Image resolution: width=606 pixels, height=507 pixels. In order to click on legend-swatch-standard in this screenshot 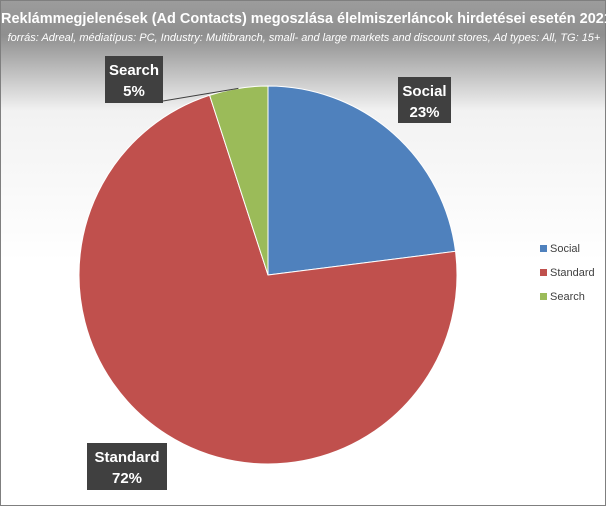, I will do `click(543, 272)`.